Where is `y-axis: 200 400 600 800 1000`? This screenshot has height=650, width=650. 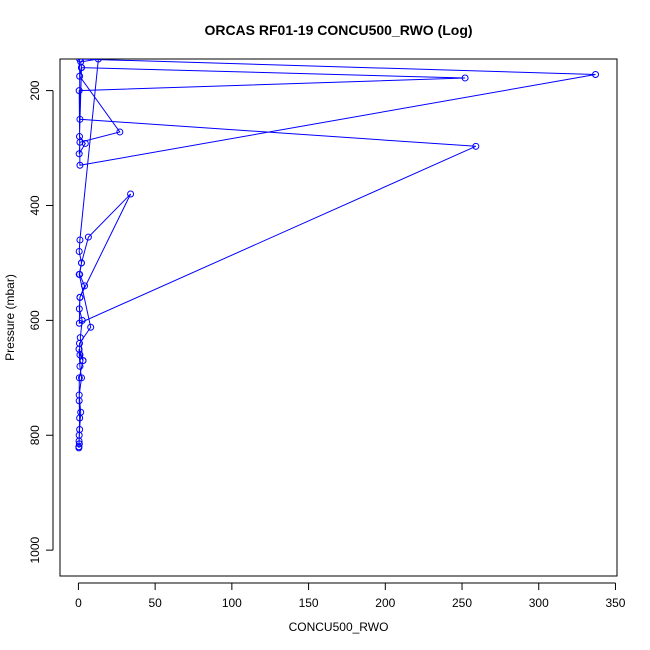
y-axis: 200 400 600 800 1000 is located at coordinates (41, 322).